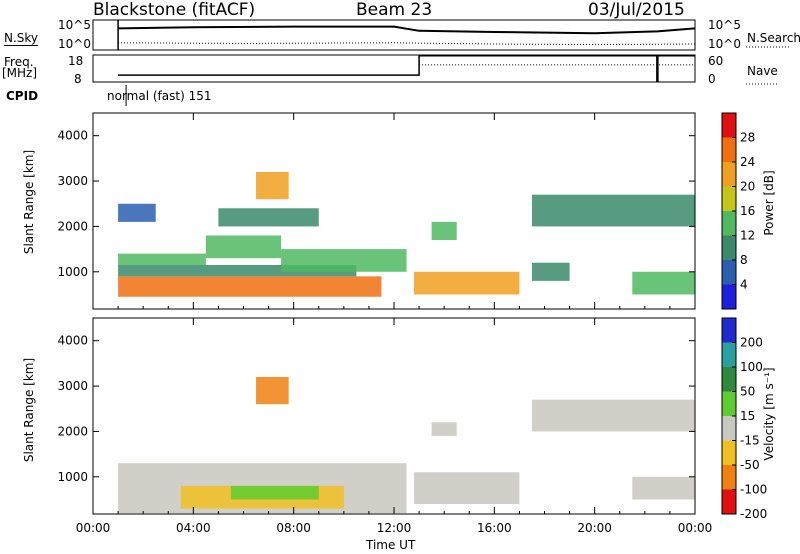 The width and height of the screenshot is (800, 554). What do you see at coordinates (724, 44) in the screenshot?
I see `noise-right-tick-bottom: 10^0` at bounding box center [724, 44].